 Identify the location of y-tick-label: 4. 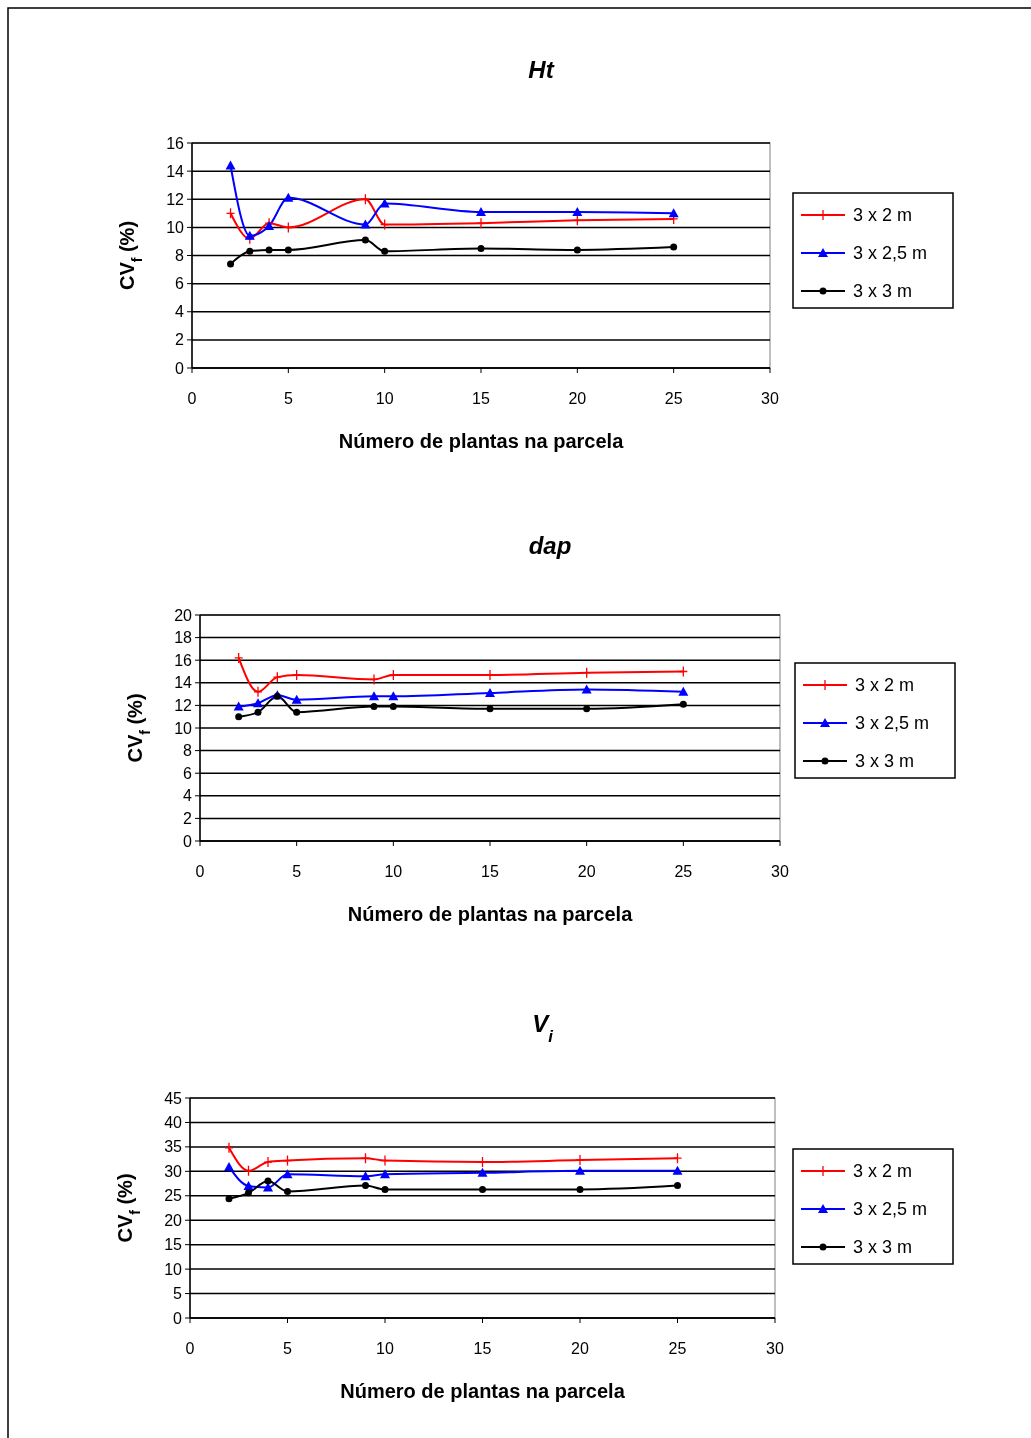
(180, 312).